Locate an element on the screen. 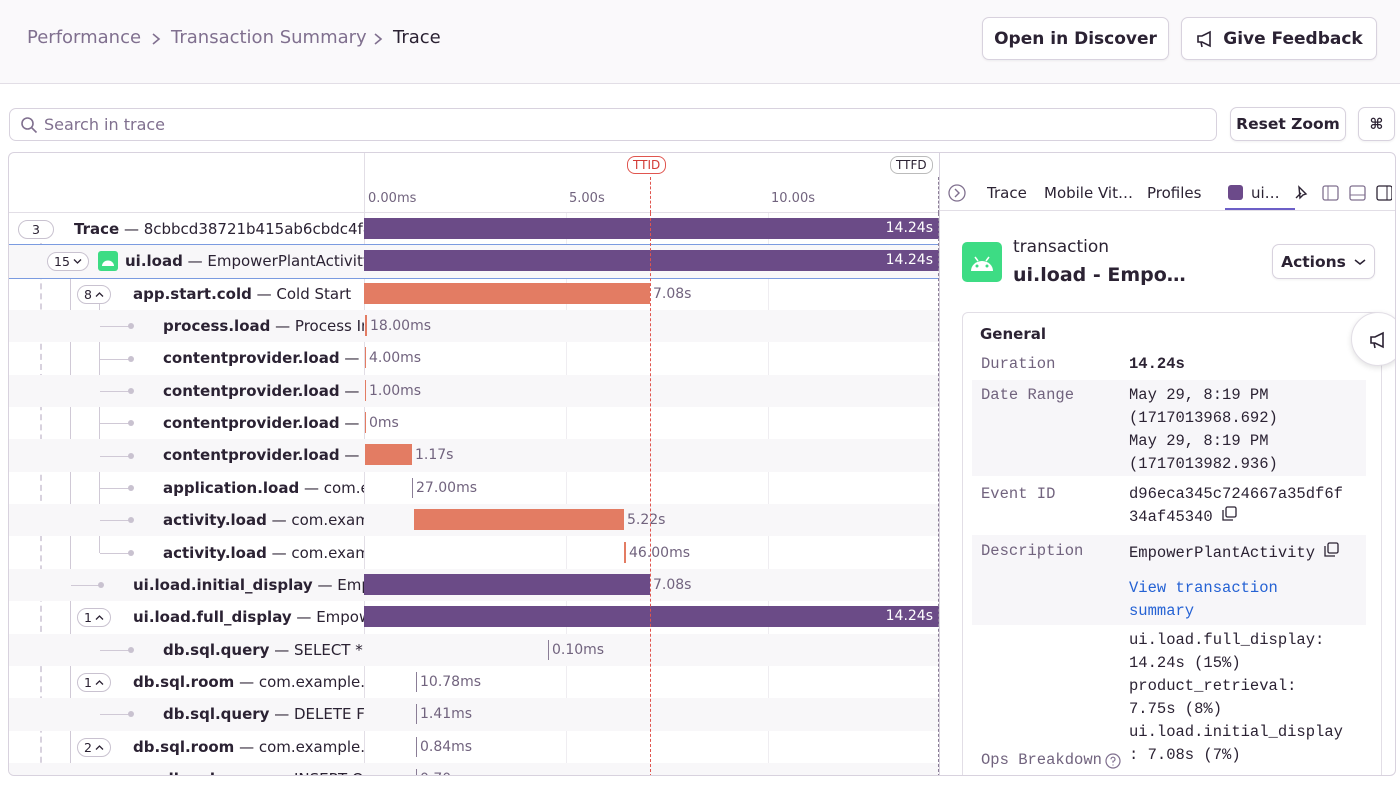 The image size is (1400, 787). actions-button: Actions is located at coordinates (1323, 261).